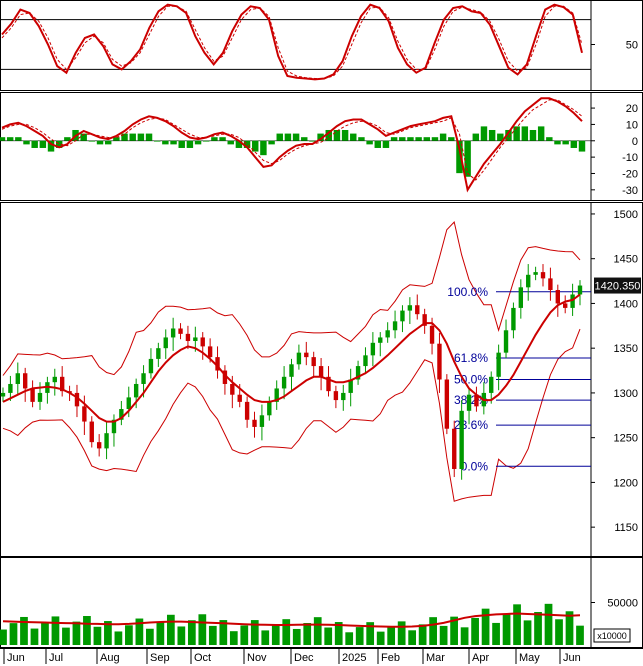 This screenshot has height=666, width=643. What do you see at coordinates (626, 260) in the screenshot?
I see `price-y-tick-label: 1450` at bounding box center [626, 260].